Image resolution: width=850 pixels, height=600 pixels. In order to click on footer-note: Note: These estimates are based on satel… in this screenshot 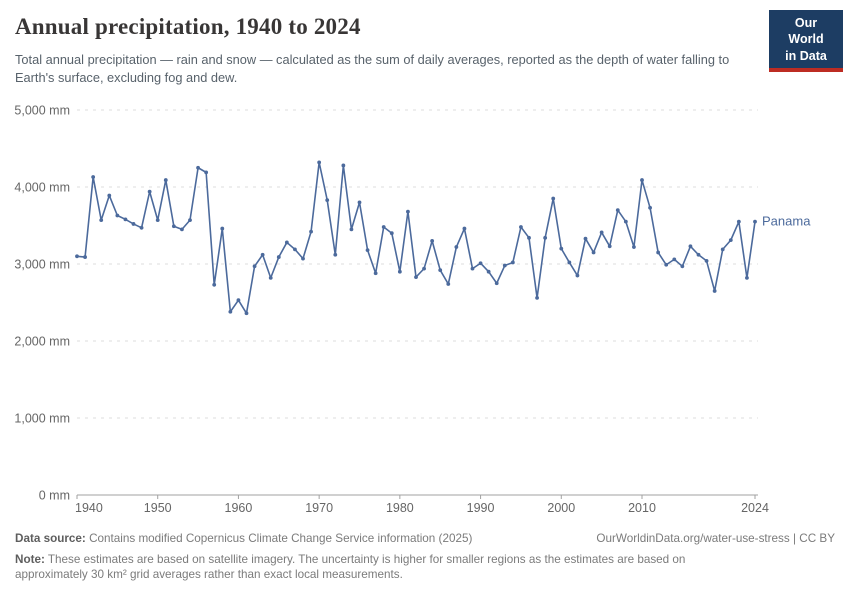, I will do `click(373, 567)`.